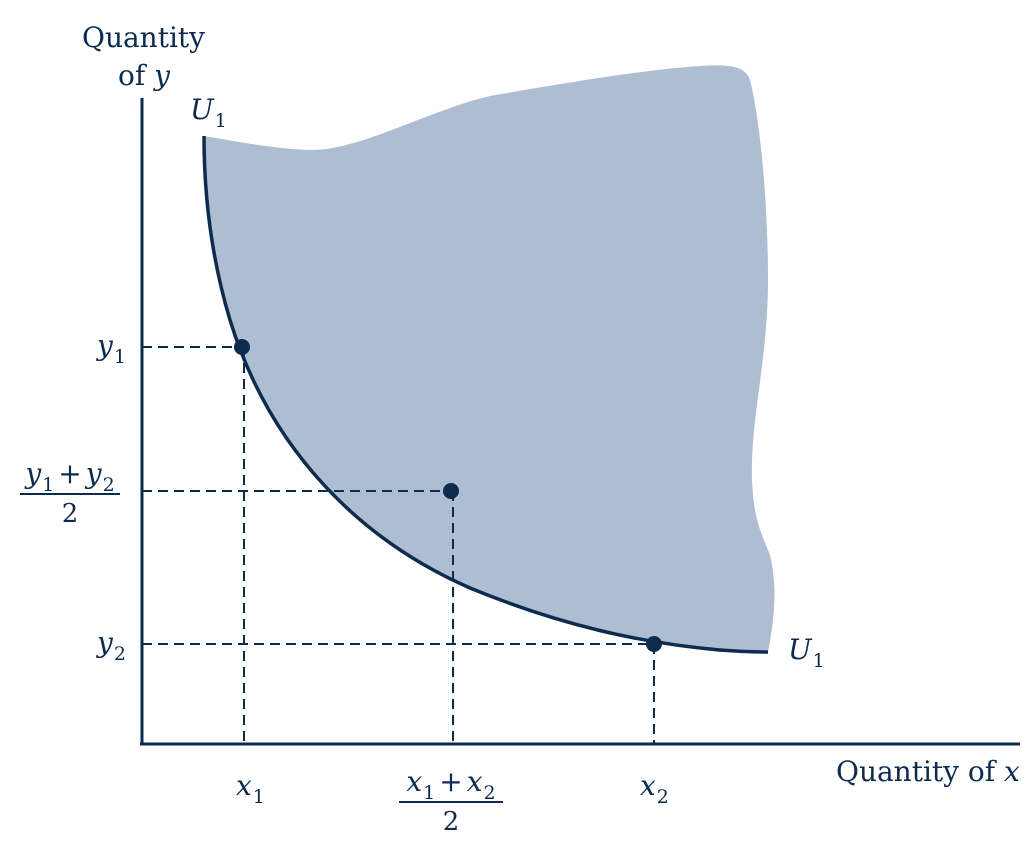 This screenshot has height=849, width=1032. What do you see at coordinates (800, 649) in the screenshot?
I see `curve-label-bottom-name: U` at bounding box center [800, 649].